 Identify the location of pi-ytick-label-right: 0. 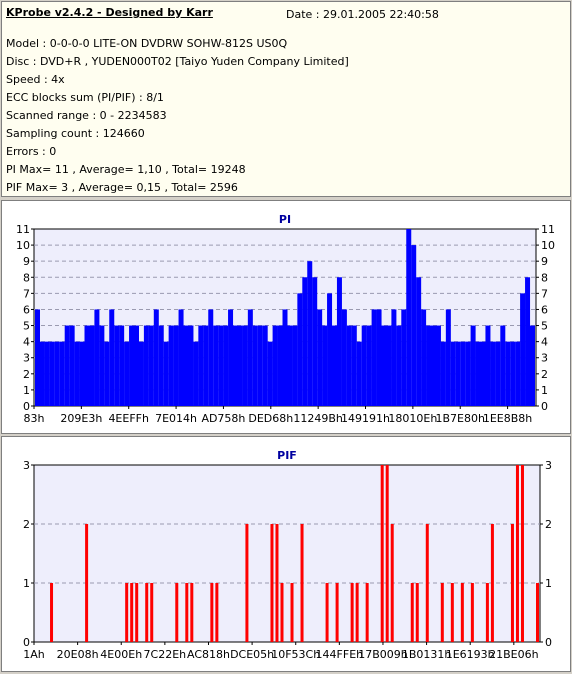
(544, 406).